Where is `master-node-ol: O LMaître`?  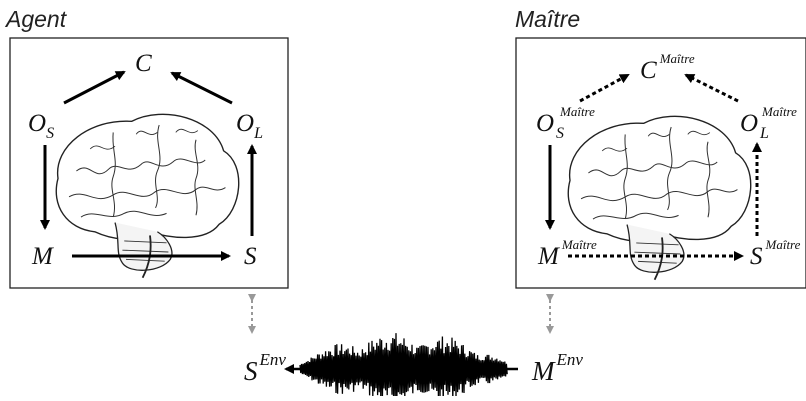
master-node-ol: O LMaître is located at coordinates (768, 123).